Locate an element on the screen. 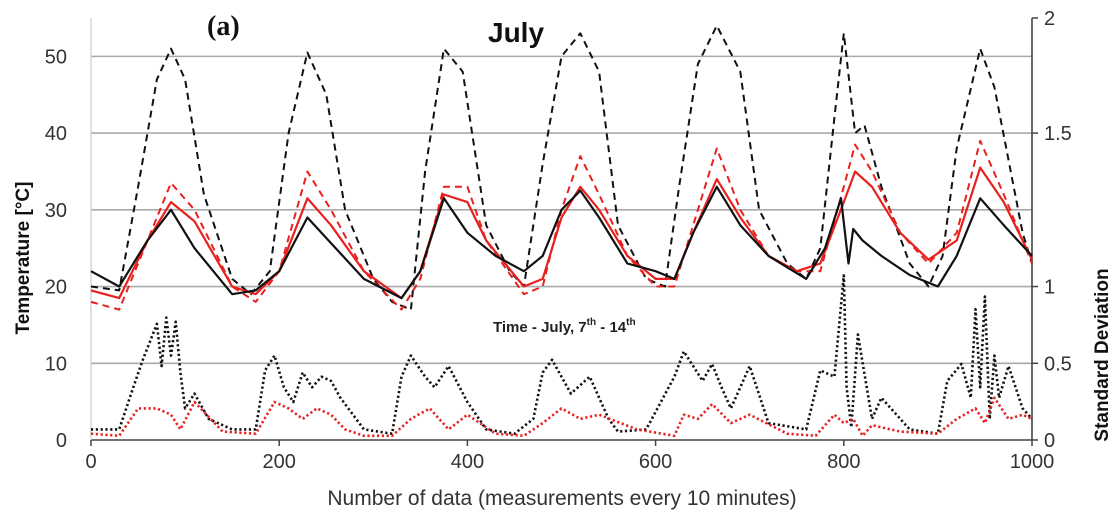 This screenshot has width=1118, height=516. time-annotation: Time - July, 7th - 14th is located at coordinates (564, 326).